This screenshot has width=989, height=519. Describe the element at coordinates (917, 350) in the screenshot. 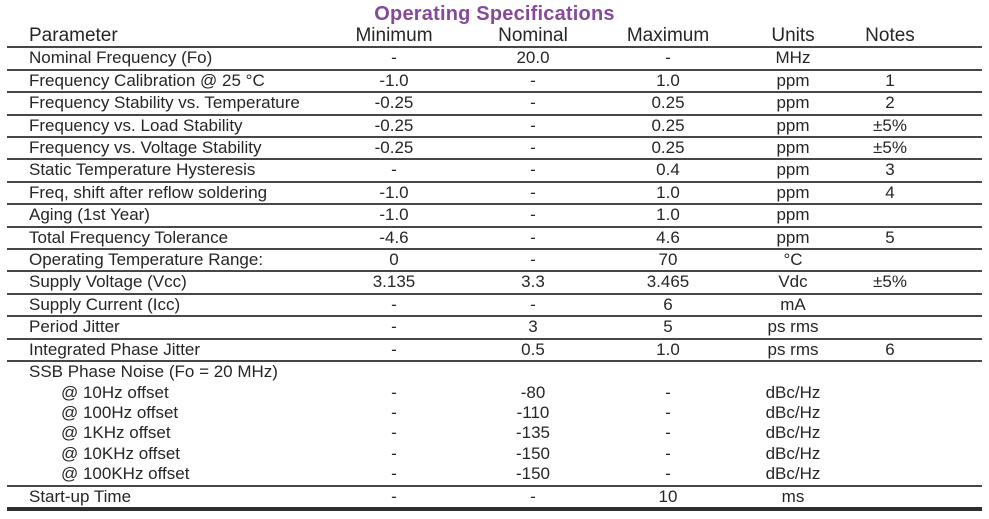

I see `notes-cell: 6` at that location.